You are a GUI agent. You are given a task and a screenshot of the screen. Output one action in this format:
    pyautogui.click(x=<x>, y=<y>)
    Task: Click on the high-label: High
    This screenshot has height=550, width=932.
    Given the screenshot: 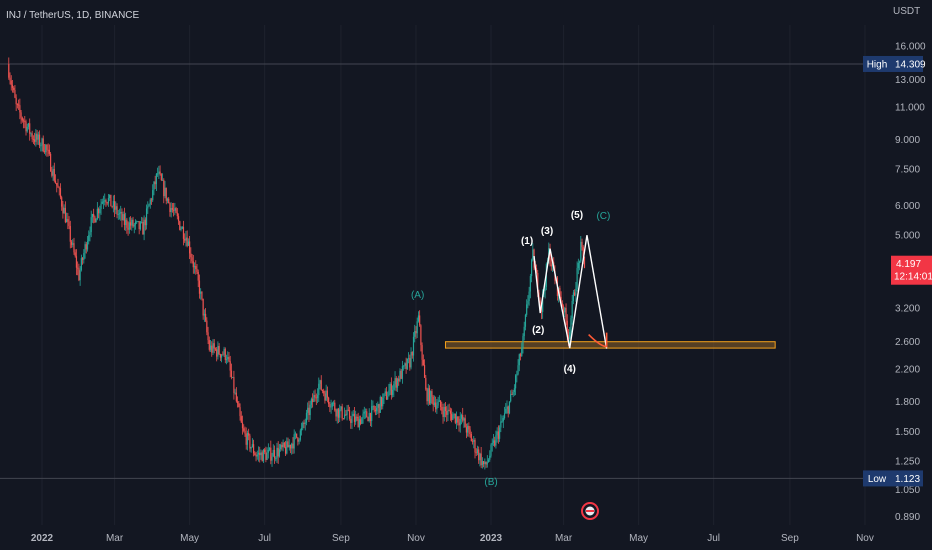 What is the action you would take?
    pyautogui.click(x=877, y=64)
    